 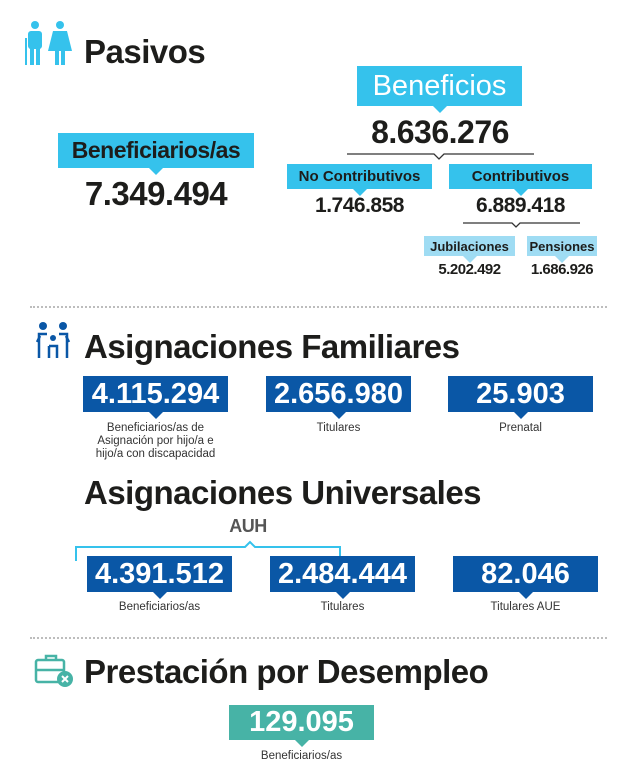 What do you see at coordinates (159, 607) in the screenshot?
I see `universales-label-1: Beneficiarios/as` at bounding box center [159, 607].